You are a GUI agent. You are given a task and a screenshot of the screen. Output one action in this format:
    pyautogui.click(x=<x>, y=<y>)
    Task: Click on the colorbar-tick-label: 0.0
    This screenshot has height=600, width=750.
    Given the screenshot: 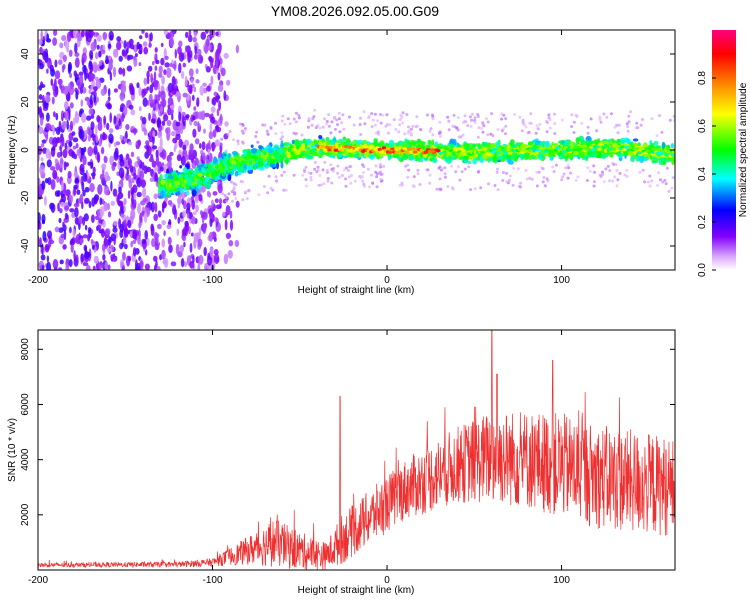 What is the action you would take?
    pyautogui.click(x=702, y=270)
    